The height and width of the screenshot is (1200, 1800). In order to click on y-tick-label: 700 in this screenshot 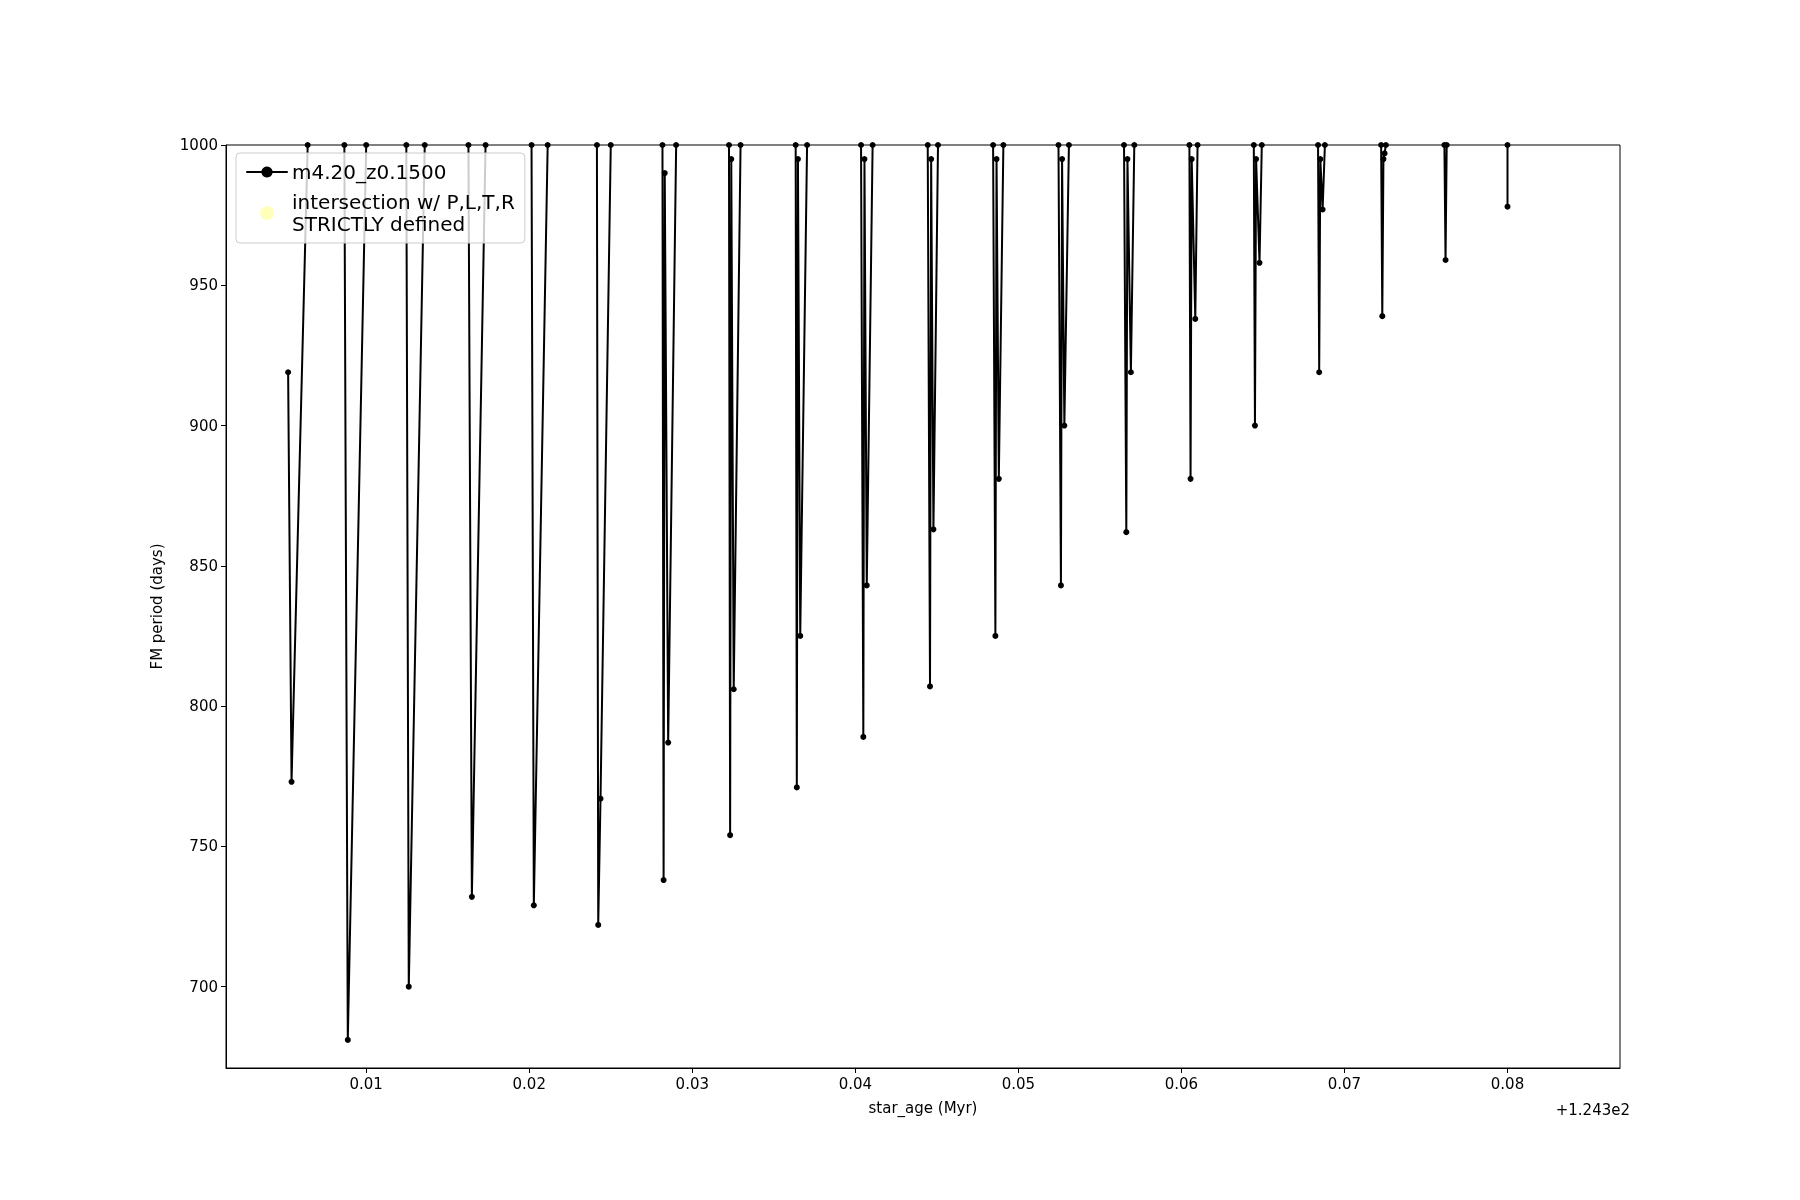, I will do `click(203, 986)`.